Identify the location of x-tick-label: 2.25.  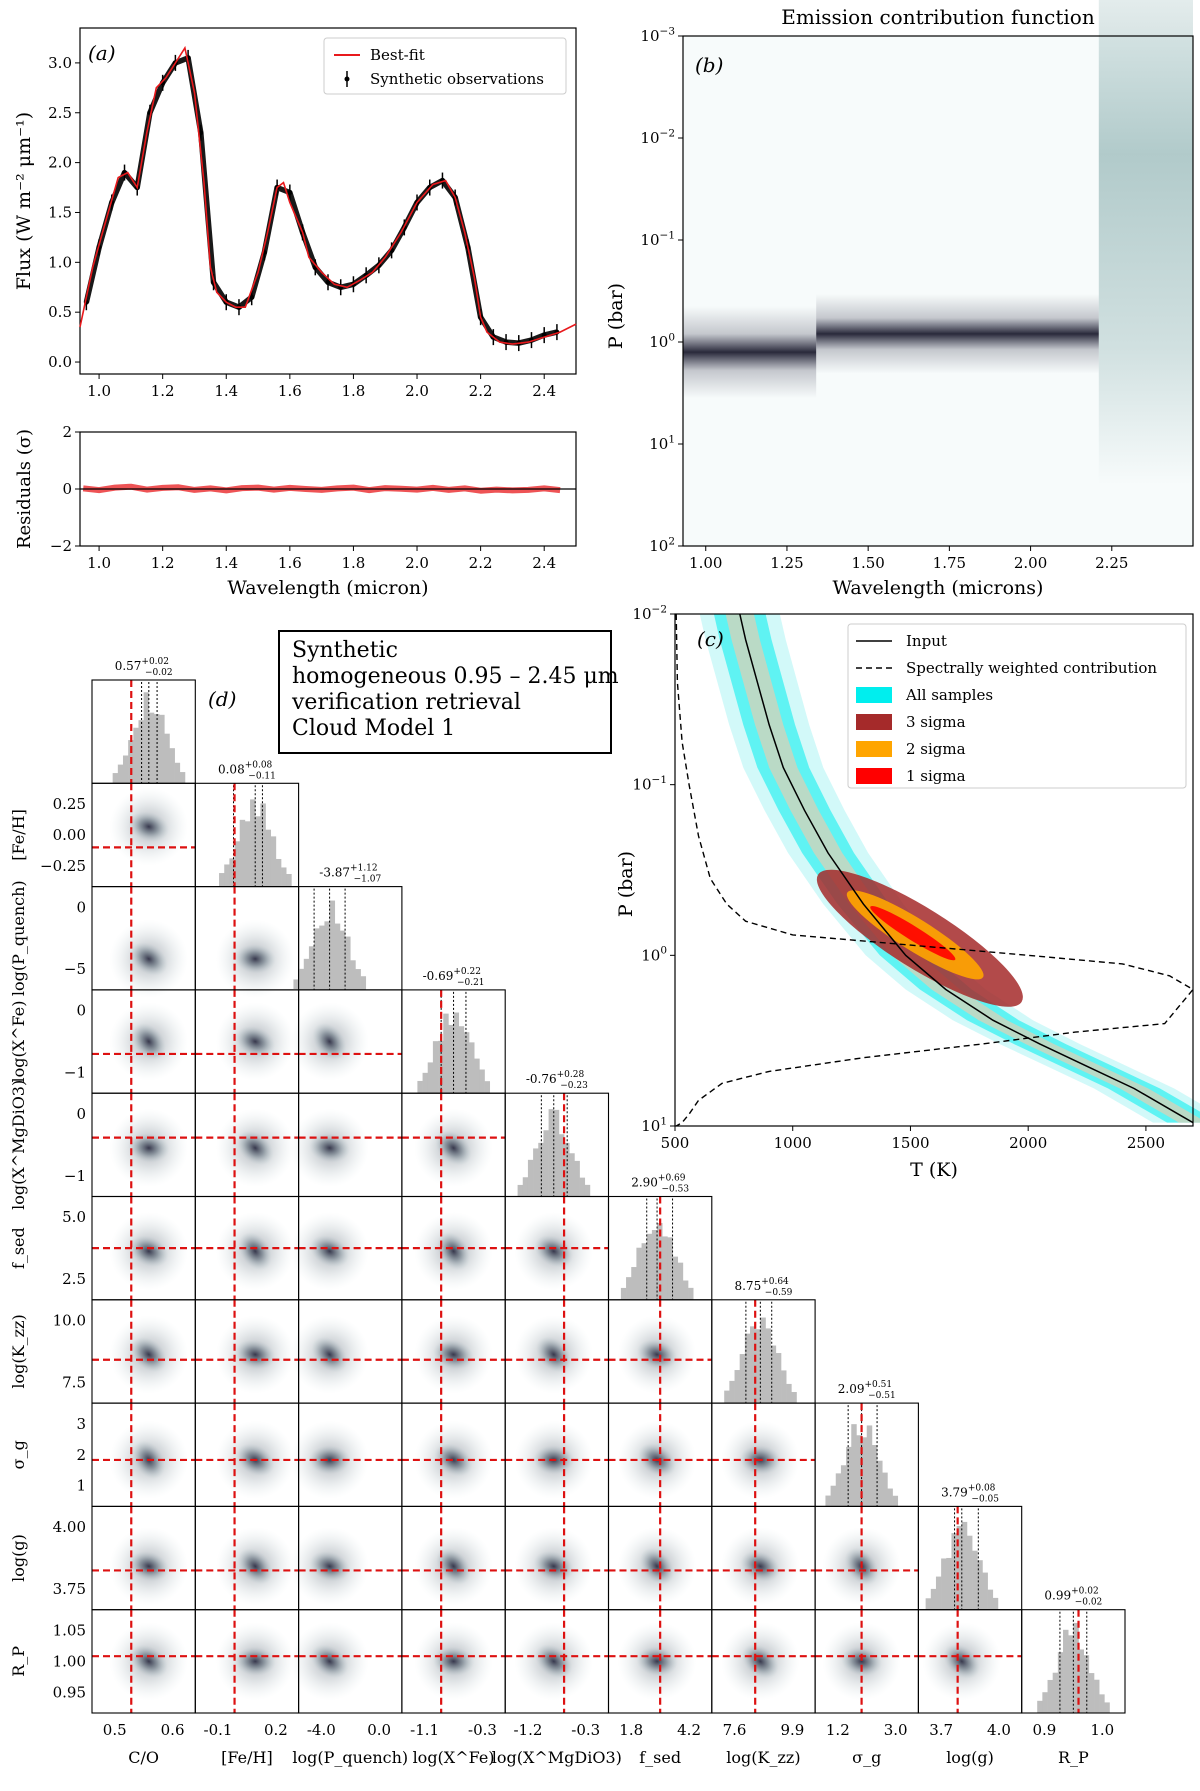
(1111, 563).